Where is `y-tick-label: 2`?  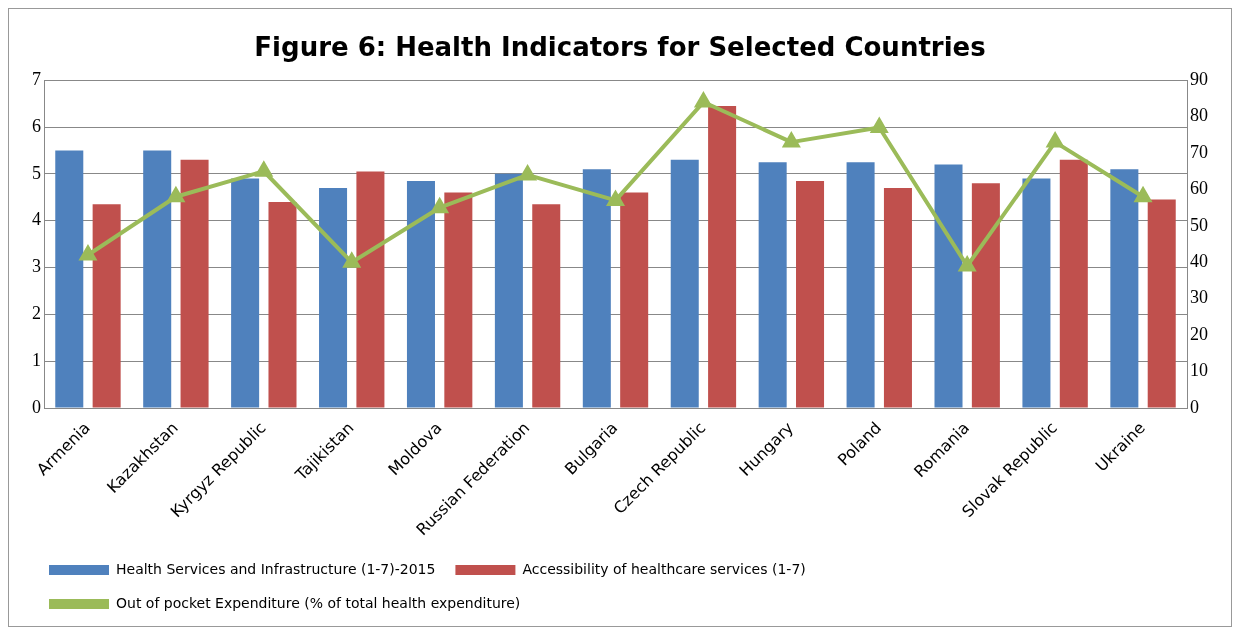
y-tick-label: 2 is located at coordinates (36, 313).